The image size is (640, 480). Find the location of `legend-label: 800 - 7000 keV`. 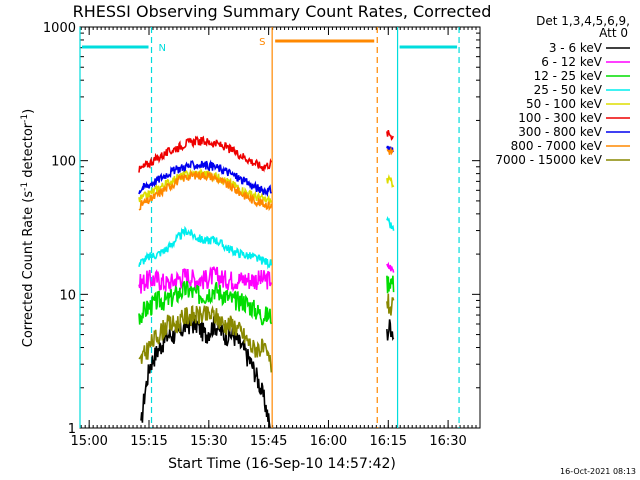

legend-label: 800 - 7000 keV is located at coordinates (557, 146).